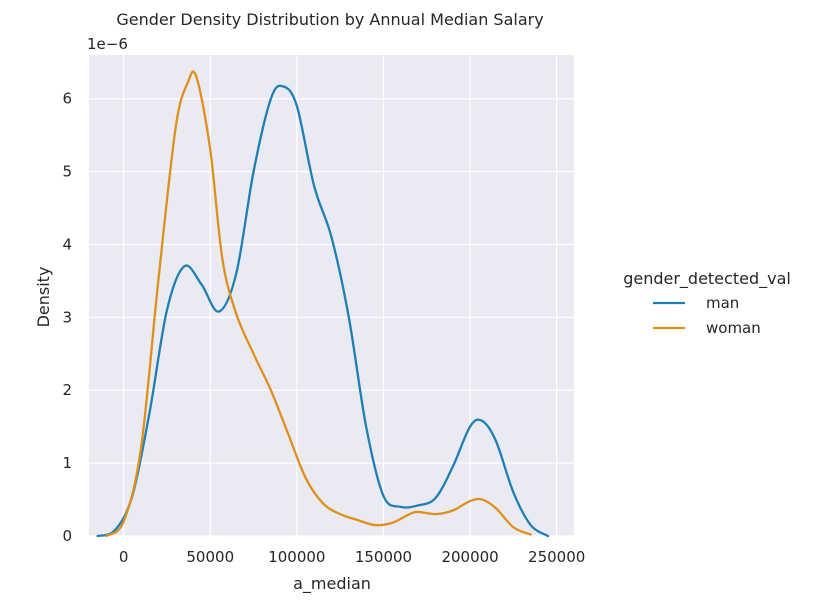 Image resolution: width=824 pixels, height=601 pixels. I want to click on legend-label-woman: woman, so click(733, 328).